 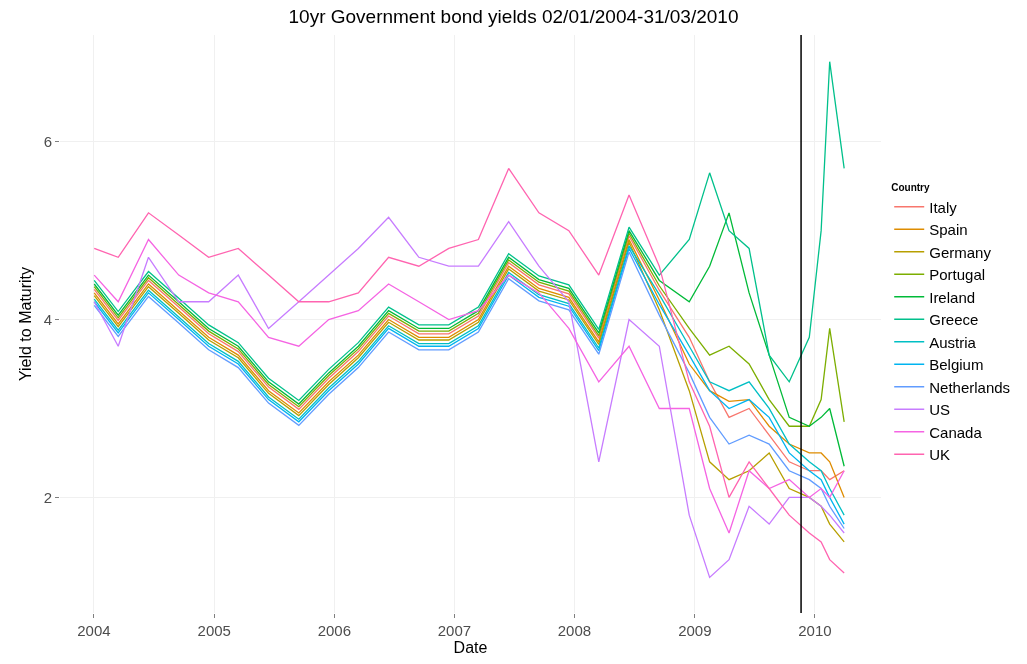 I want to click on legend-title: Country, so click(x=910, y=187).